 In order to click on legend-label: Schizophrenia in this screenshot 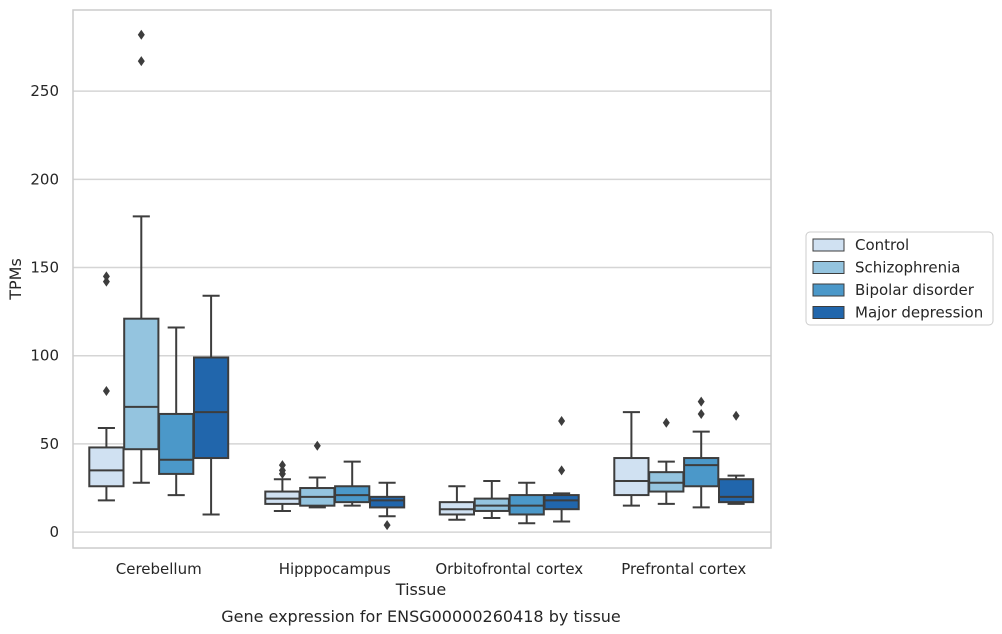, I will do `click(907, 268)`.